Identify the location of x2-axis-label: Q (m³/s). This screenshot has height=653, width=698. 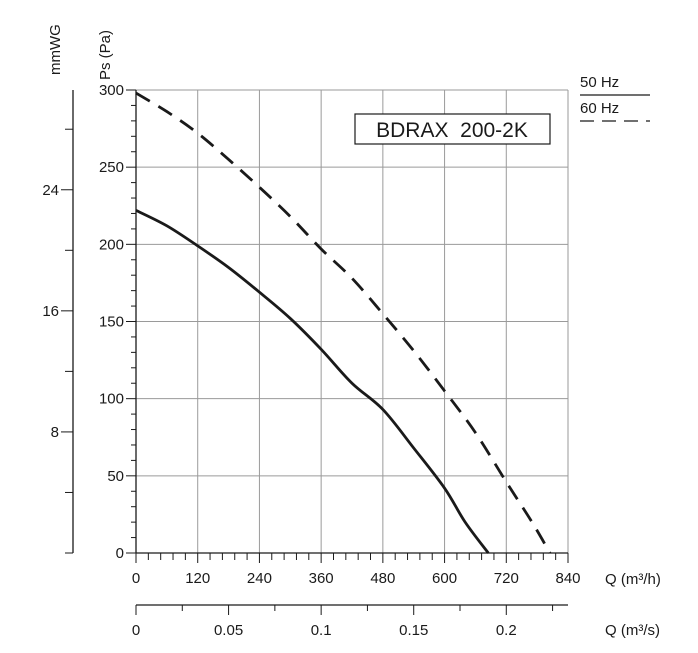
(632, 630).